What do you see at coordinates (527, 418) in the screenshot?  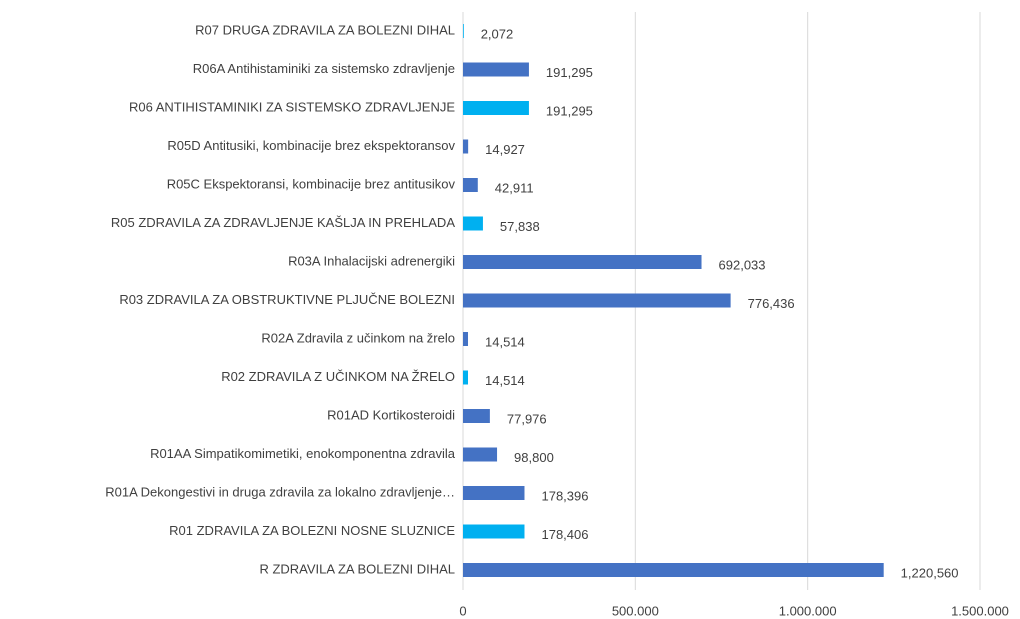 I see `value-label: 77,976` at bounding box center [527, 418].